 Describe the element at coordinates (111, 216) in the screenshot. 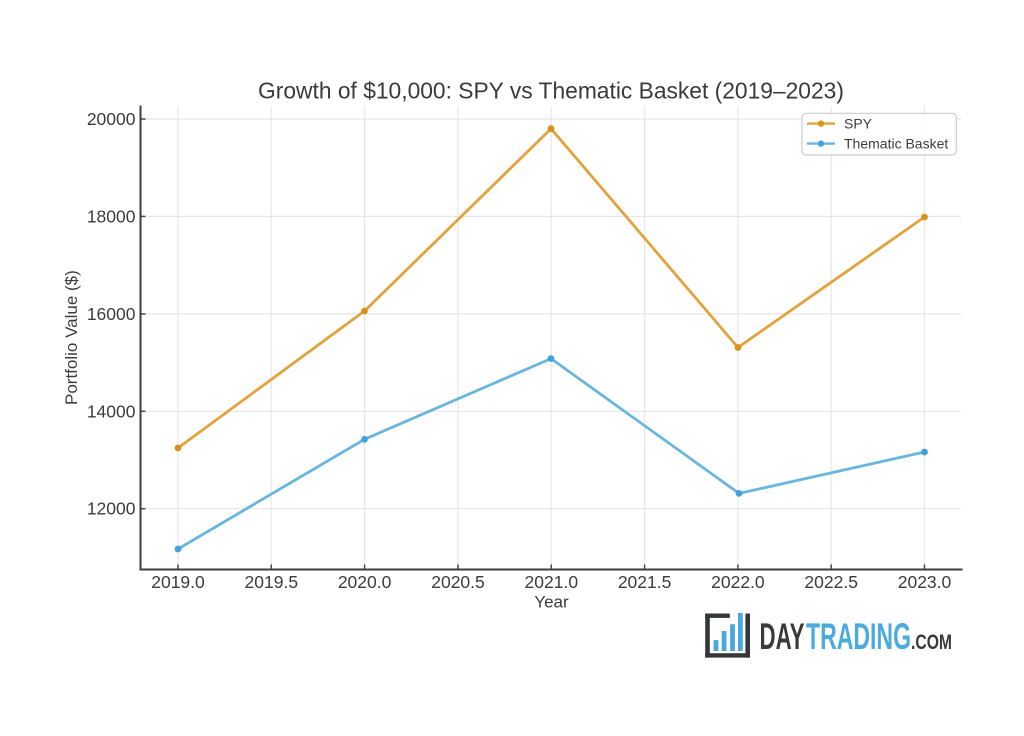

I see `svg-text: 18000` at that location.